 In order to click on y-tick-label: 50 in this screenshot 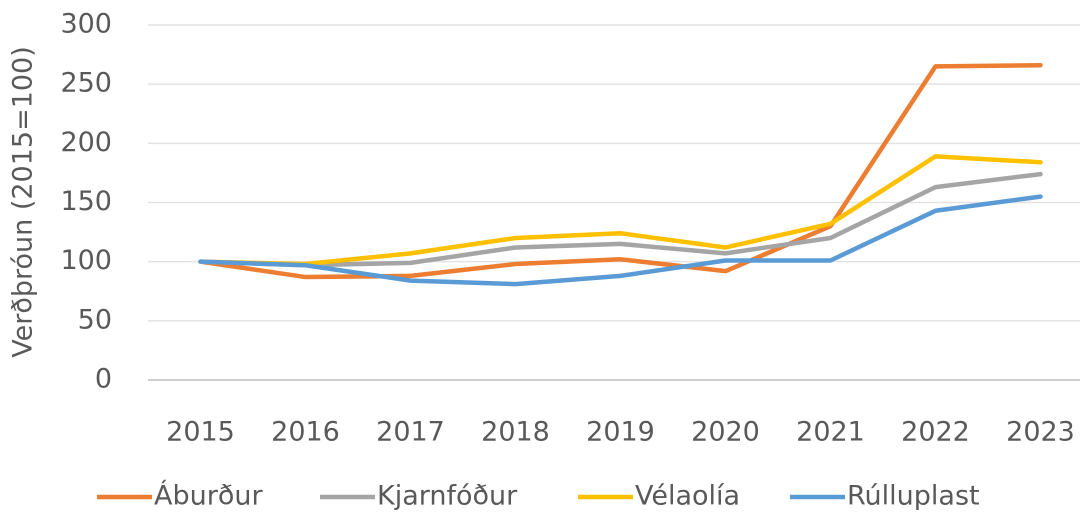, I will do `click(95, 319)`.